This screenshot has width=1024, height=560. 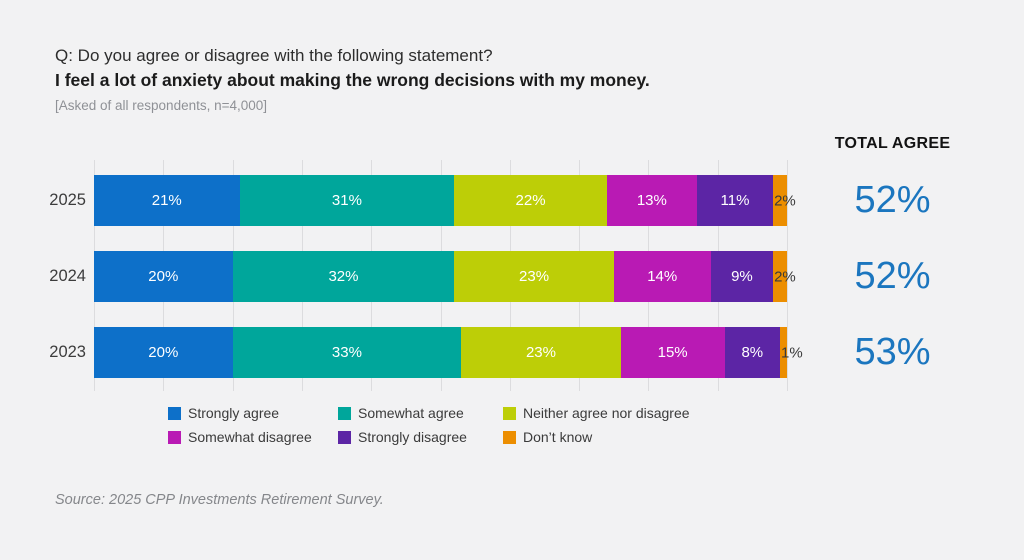 What do you see at coordinates (234, 413) in the screenshot?
I see `legend-label: Strongly agree` at bounding box center [234, 413].